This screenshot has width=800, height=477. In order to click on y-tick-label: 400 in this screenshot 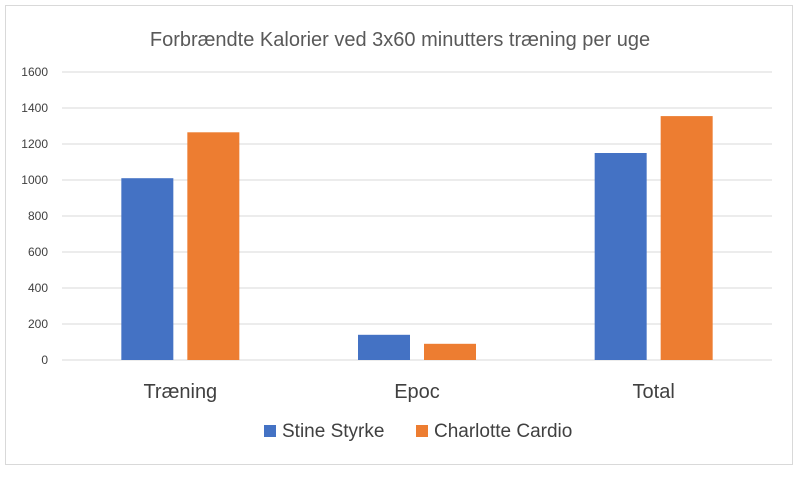, I will do `click(38, 288)`.